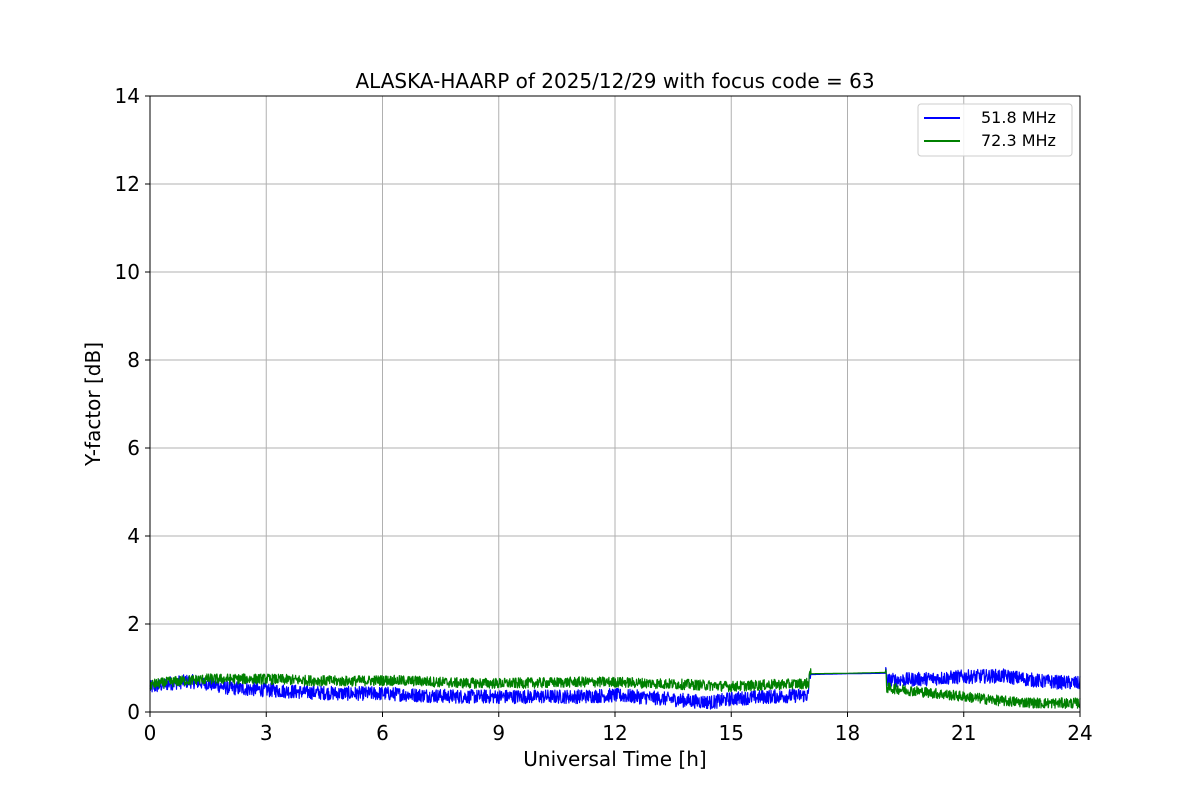 This screenshot has height=800, width=1200. I want to click on y-tick-label: 12, so click(127, 184).